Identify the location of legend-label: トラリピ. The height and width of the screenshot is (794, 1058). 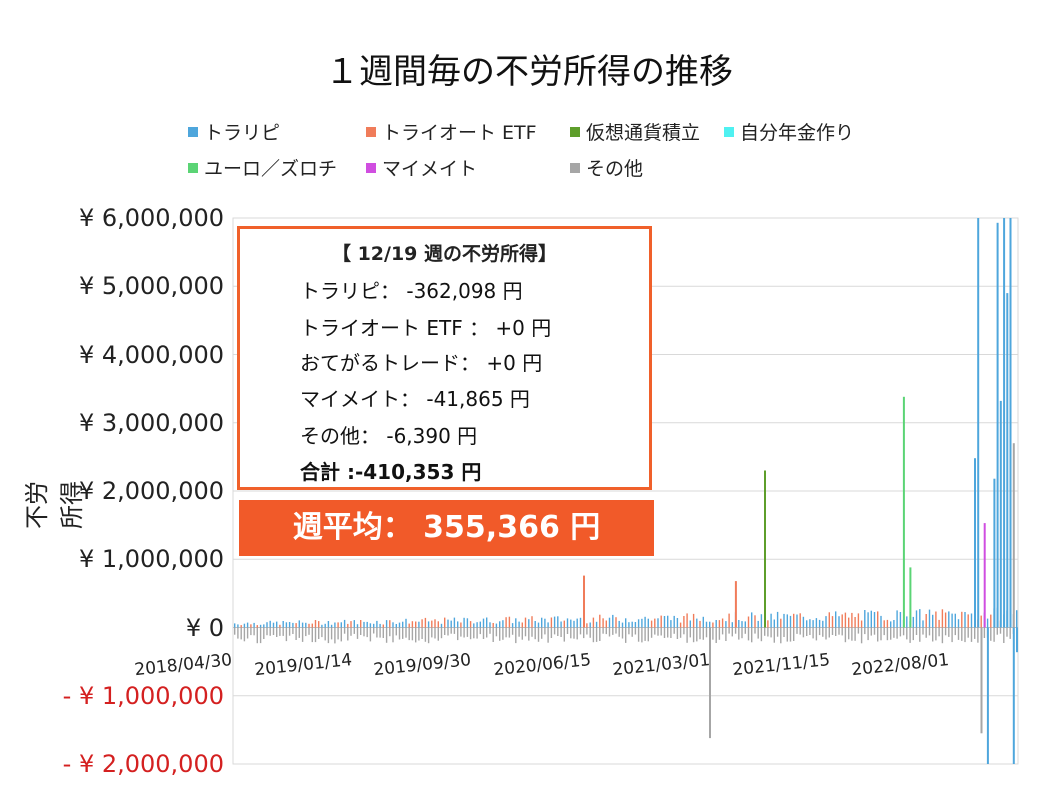
(242, 133).